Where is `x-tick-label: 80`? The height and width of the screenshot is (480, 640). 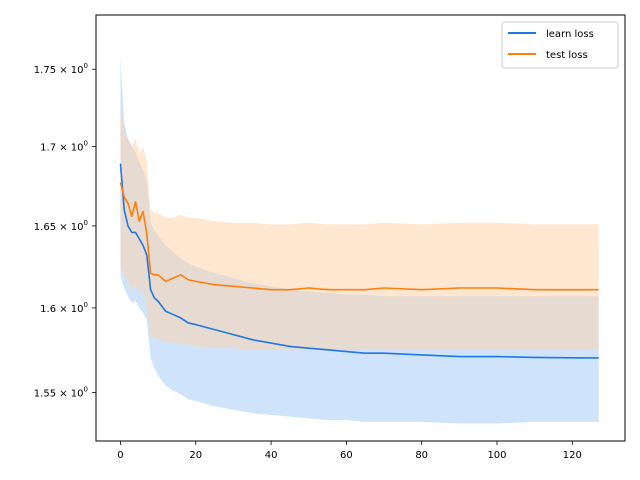 x-tick-label: 80 is located at coordinates (421, 455).